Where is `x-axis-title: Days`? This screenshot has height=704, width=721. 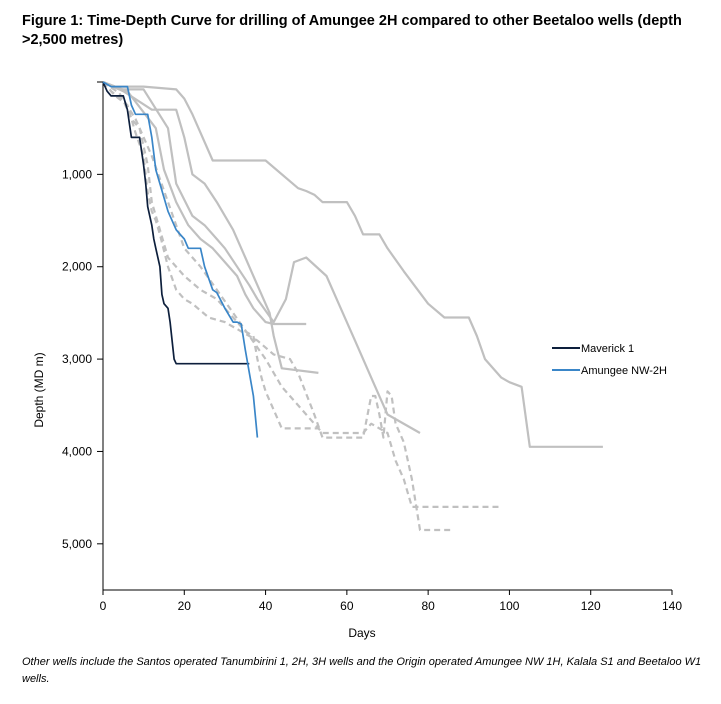 x-axis-title: Days is located at coordinates (361, 633).